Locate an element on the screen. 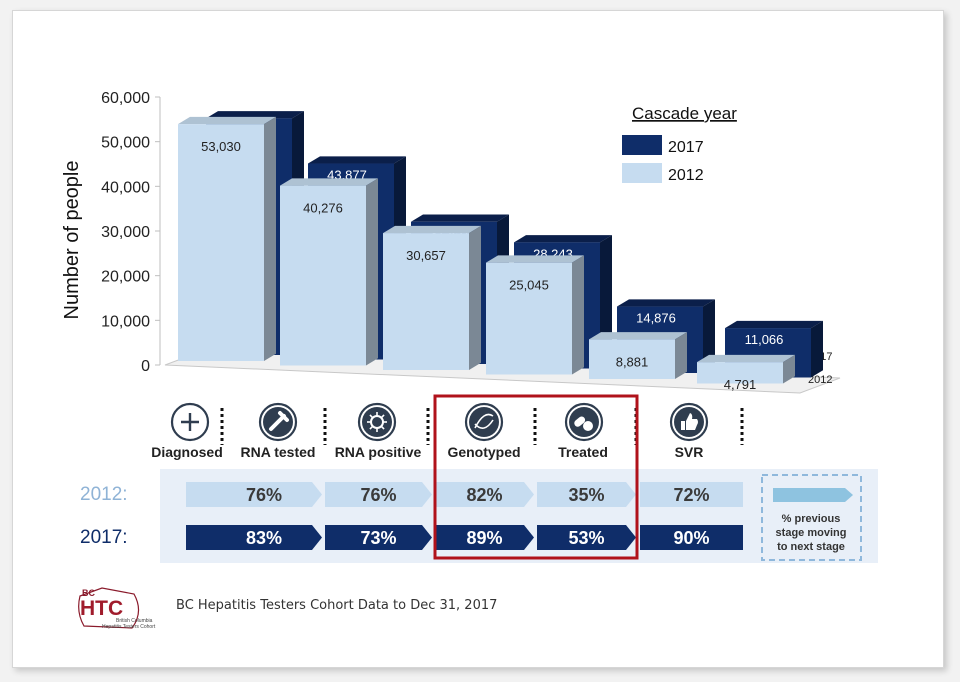 This screenshot has width=960, height=682. bar-2012-diagnosed-face is located at coordinates (221, 243).